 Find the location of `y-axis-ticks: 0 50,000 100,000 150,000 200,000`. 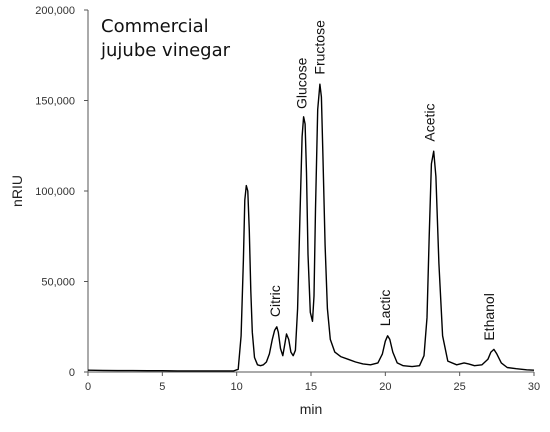

y-axis-ticks: 0 50,000 100,000 150,000 200,000 is located at coordinates (61, 192).